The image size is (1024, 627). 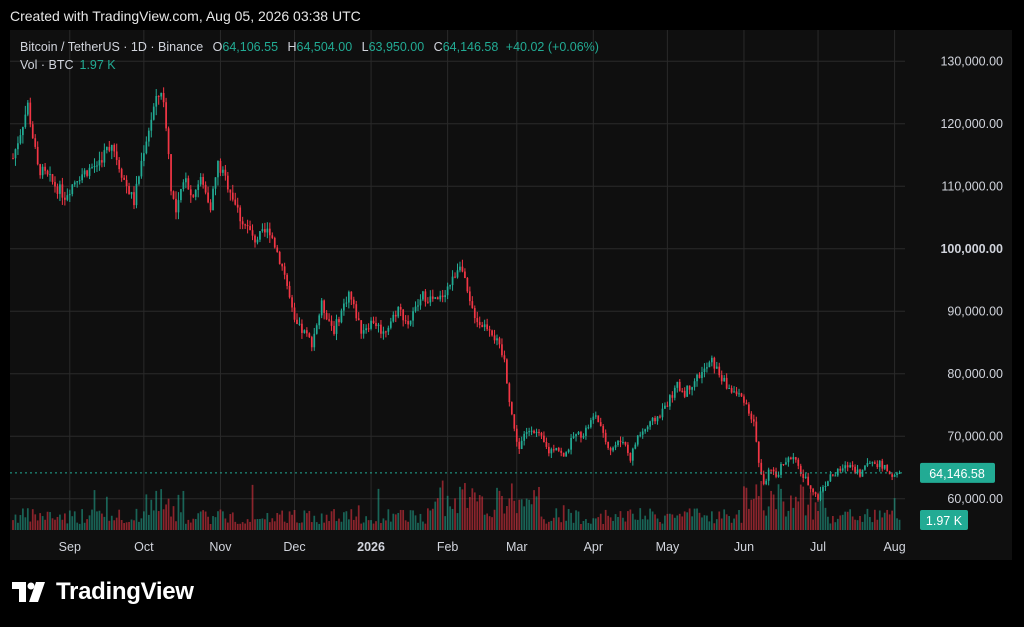 I want to click on volume-bars, so click(x=456, y=505).